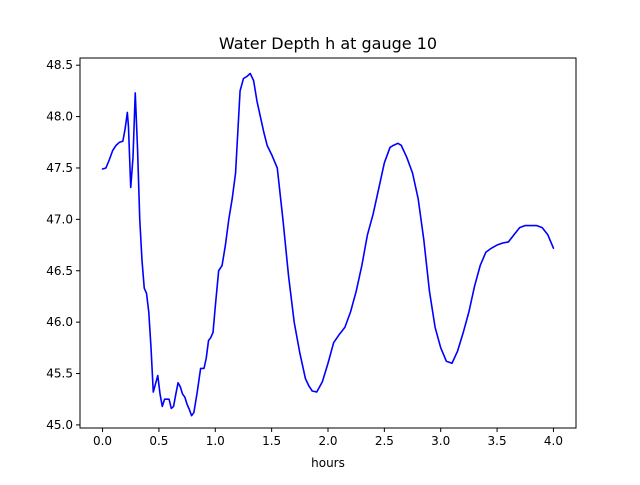 Image resolution: width=640 pixels, height=485 pixels. Describe the element at coordinates (59, 374) in the screenshot. I see `y-tick-label: 45.5` at that location.